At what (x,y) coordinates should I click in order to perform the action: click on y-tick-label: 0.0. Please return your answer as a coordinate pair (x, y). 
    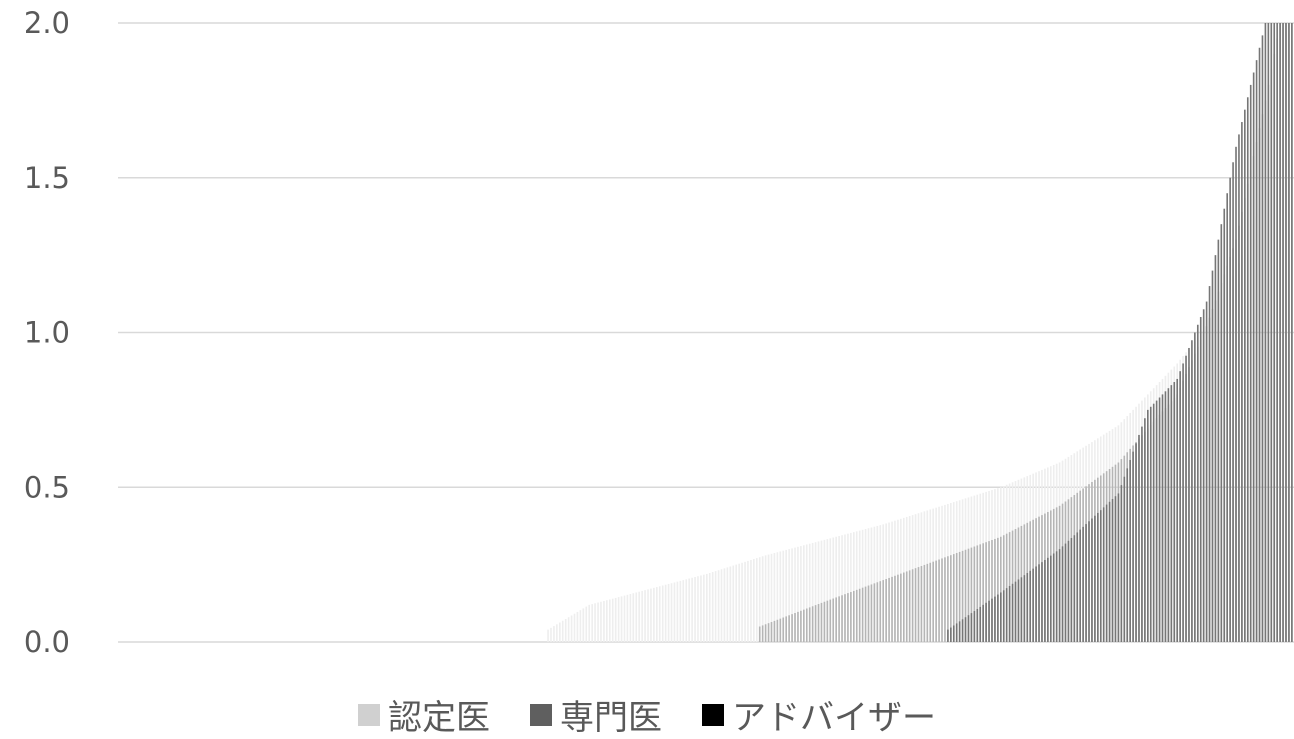
    Looking at the image, I should click on (47, 642).